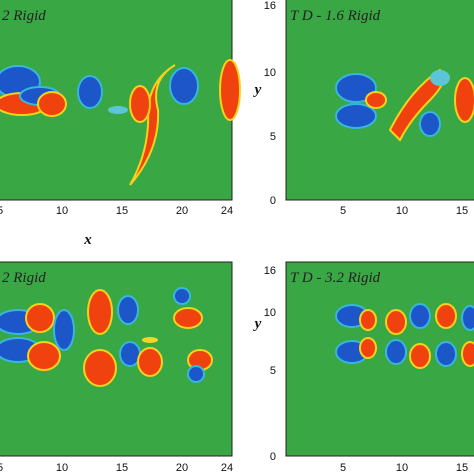 The image size is (474, 474). I want to click on panel-label: T D - 3.2 Rigid, so click(335, 278).